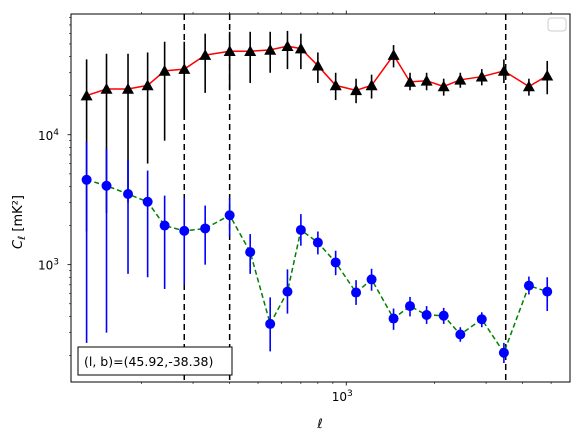 The height and width of the screenshot is (441, 580). I want to click on annotation-text: (l, b)=(45.92,-38.38), so click(148, 361).